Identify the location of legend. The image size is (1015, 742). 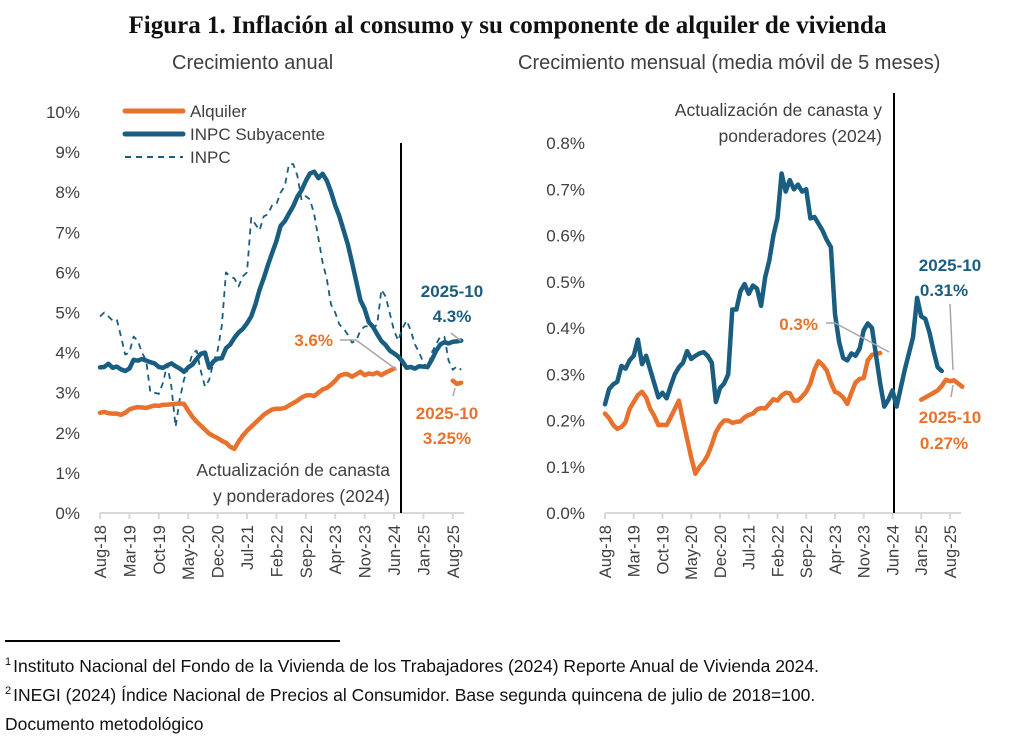
(154, 133).